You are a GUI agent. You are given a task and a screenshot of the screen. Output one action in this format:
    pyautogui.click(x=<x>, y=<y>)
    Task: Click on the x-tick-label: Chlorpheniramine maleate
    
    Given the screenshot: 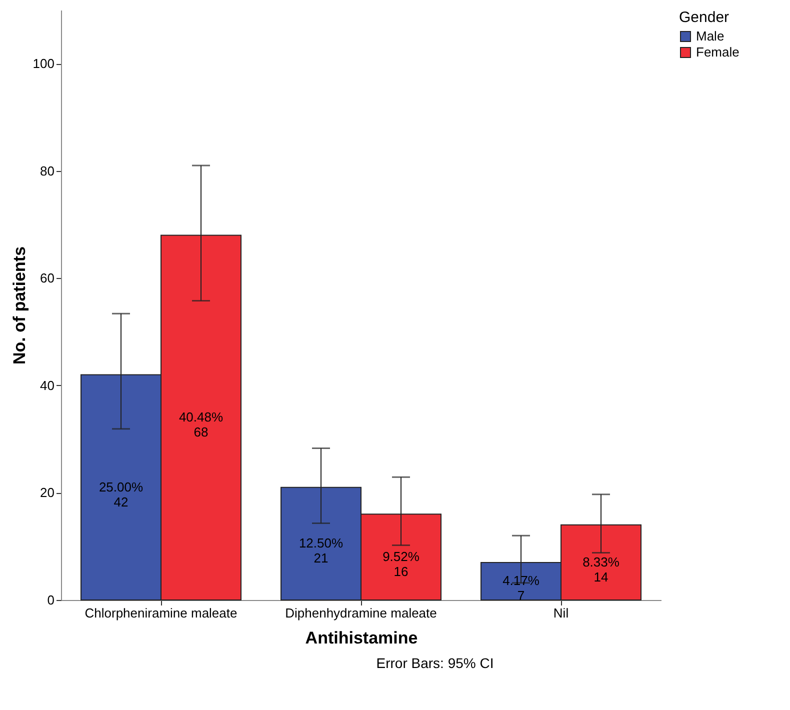 What is the action you would take?
    pyautogui.click(x=161, y=613)
    